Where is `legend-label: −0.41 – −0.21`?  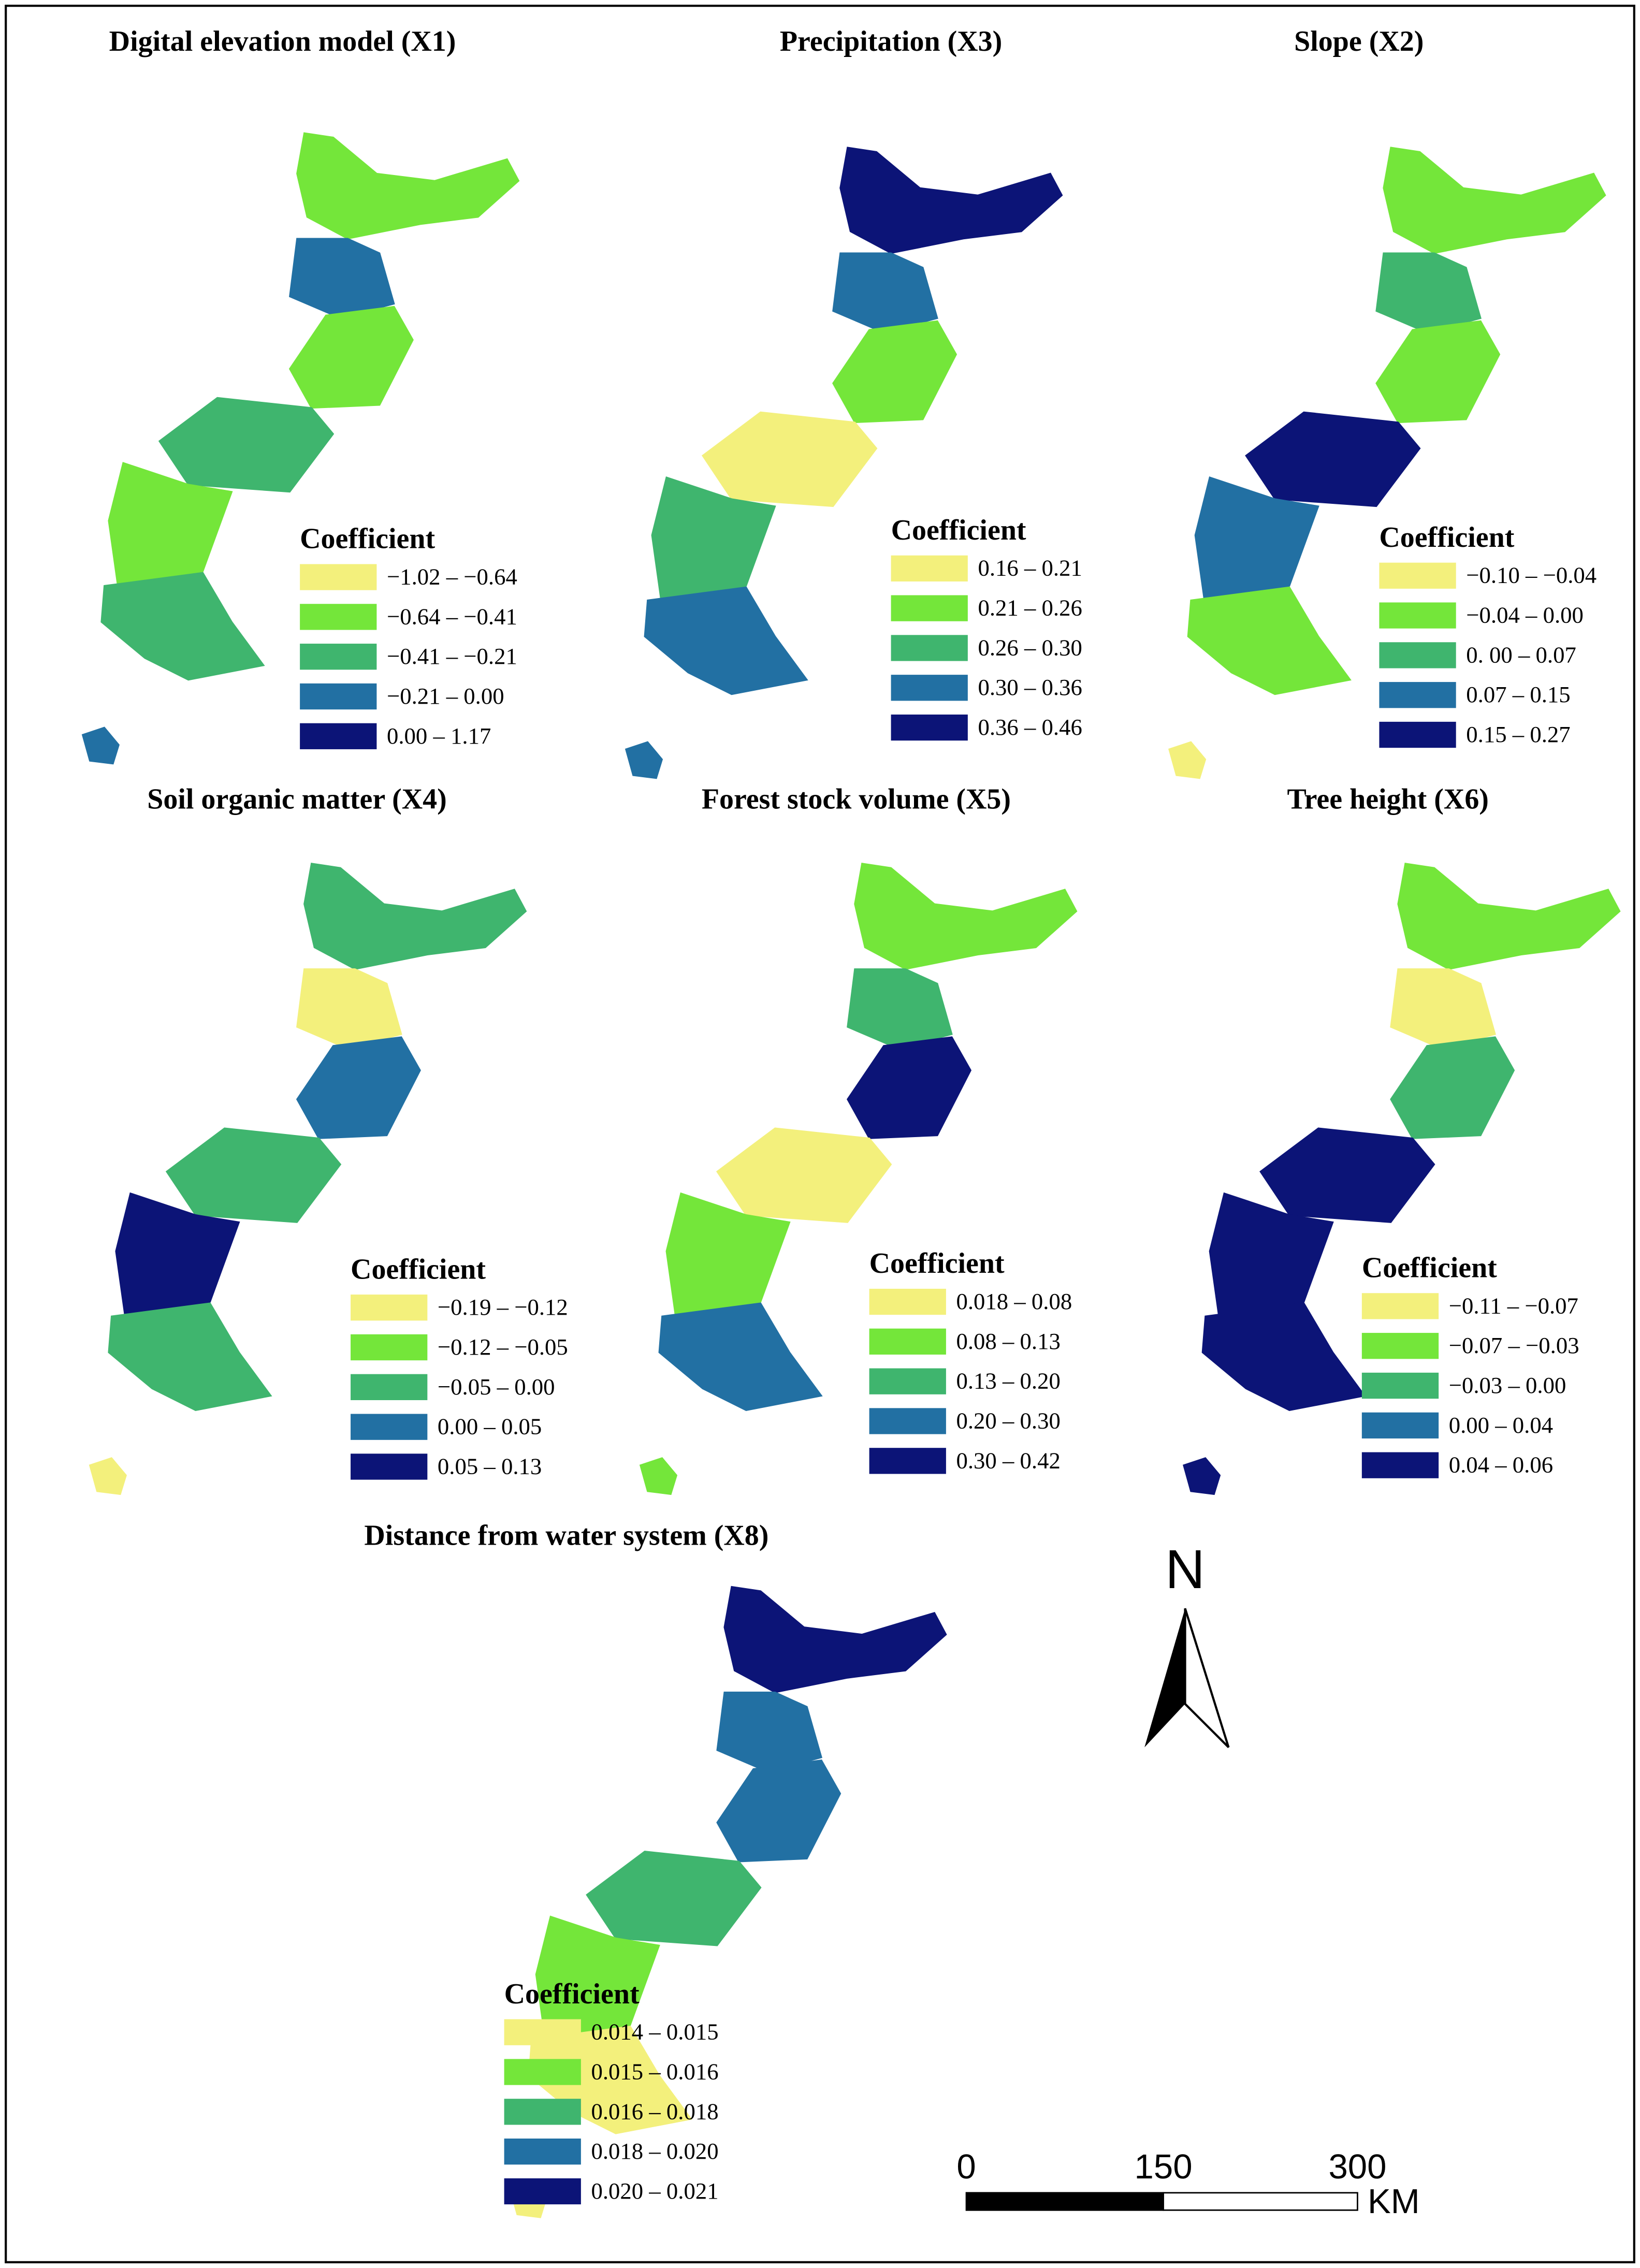
legend-label: −0.41 – −0.21 is located at coordinates (452, 656).